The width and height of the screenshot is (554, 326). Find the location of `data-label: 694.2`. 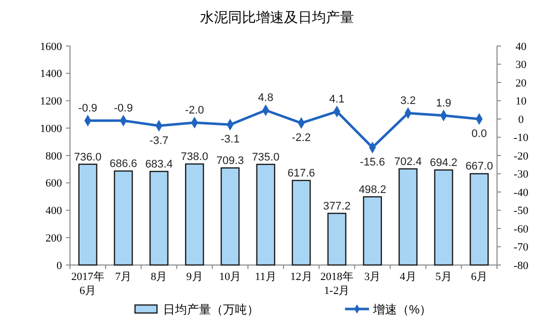

data-label: 694.2 is located at coordinates (444, 162).